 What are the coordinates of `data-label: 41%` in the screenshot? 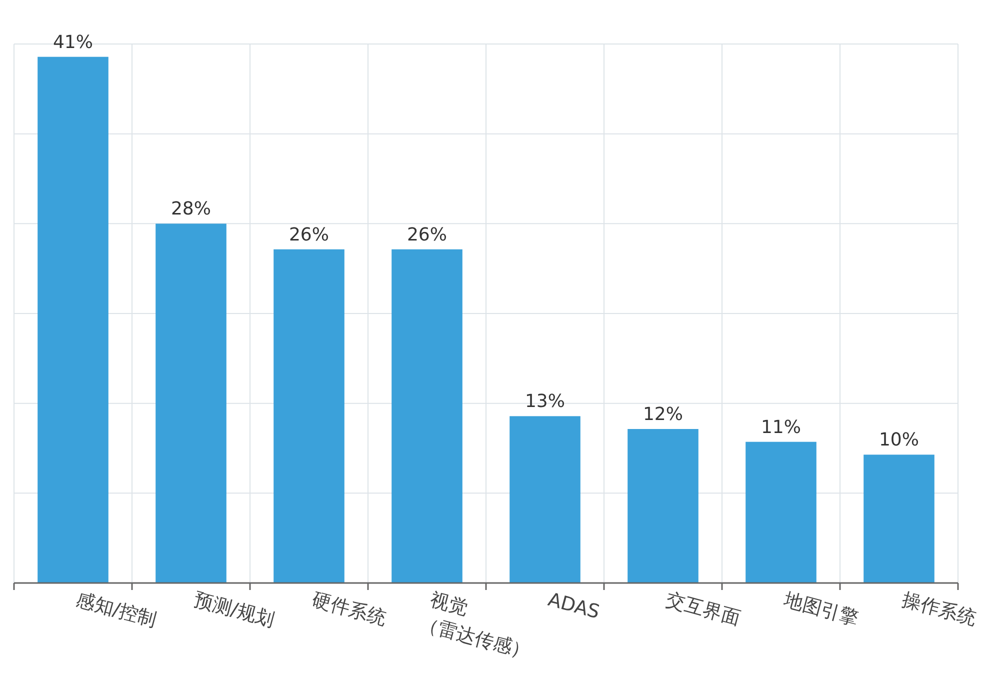 It's located at (73, 42).